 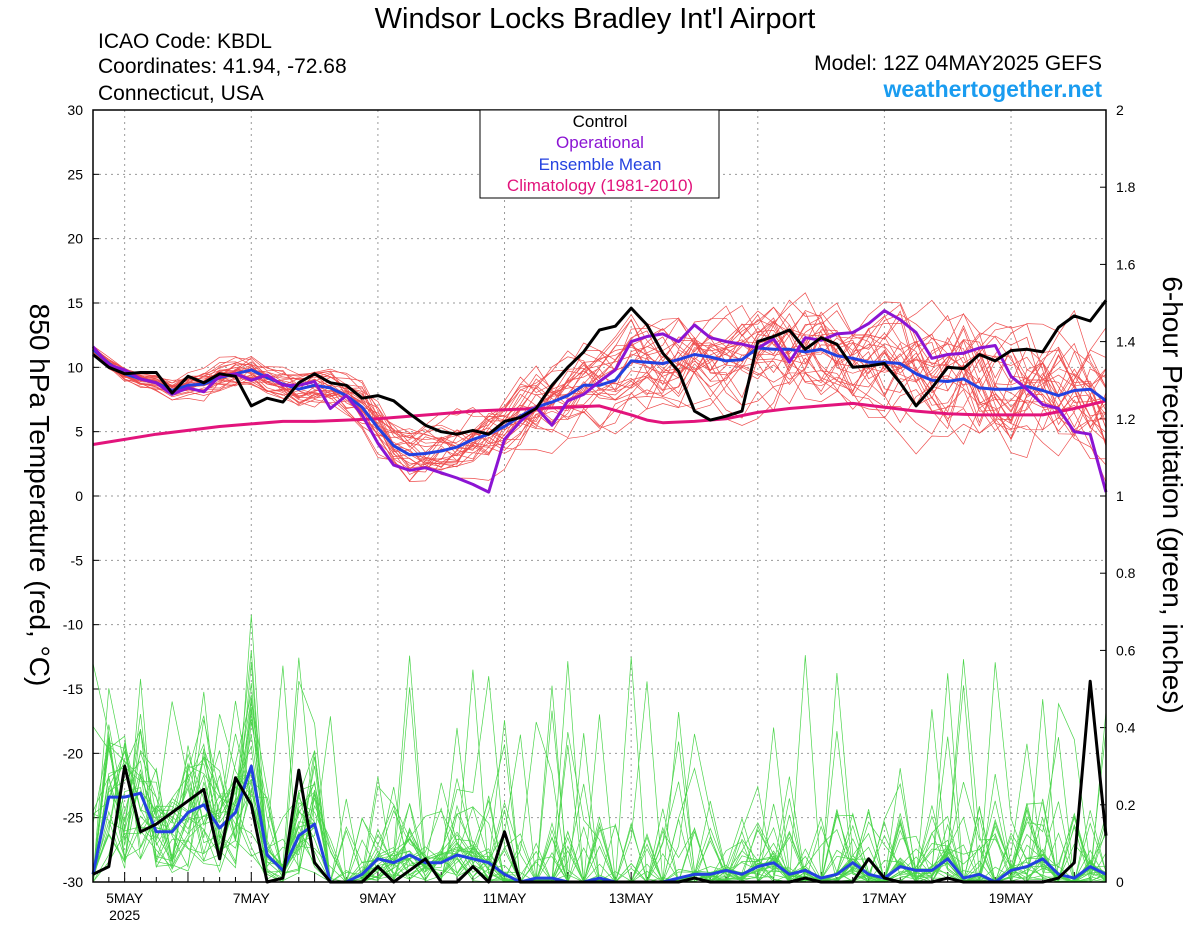 What do you see at coordinates (1126, 728) in the screenshot?
I see `right-tick-label: 0.4` at bounding box center [1126, 728].